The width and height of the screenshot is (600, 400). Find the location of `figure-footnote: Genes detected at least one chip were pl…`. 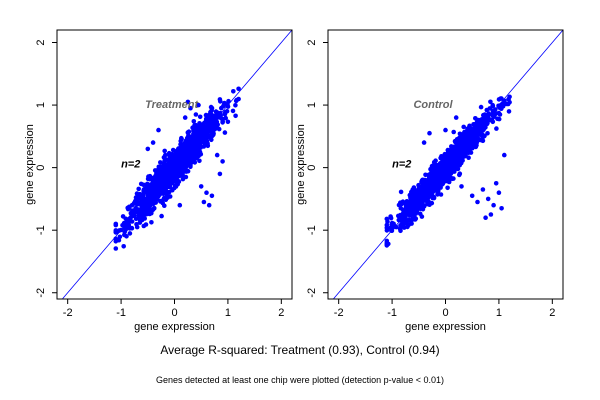

figure-footnote: Genes detected at least one chip were pl… is located at coordinates (300, 380).